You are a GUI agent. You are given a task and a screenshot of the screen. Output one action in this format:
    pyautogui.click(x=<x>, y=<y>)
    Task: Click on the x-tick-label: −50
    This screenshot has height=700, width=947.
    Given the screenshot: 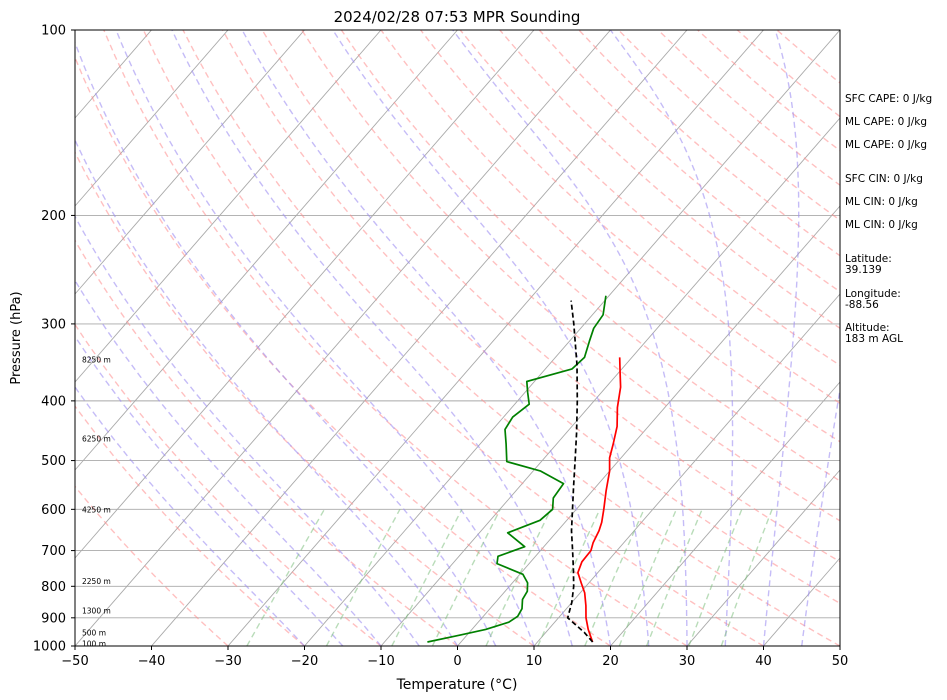 What is the action you would take?
    pyautogui.click(x=74, y=661)
    